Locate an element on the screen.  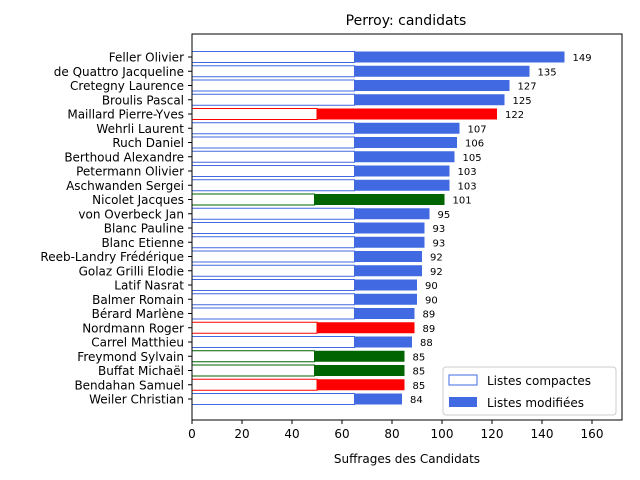
y-tick-label: Bérard Marlène is located at coordinates (138, 314).